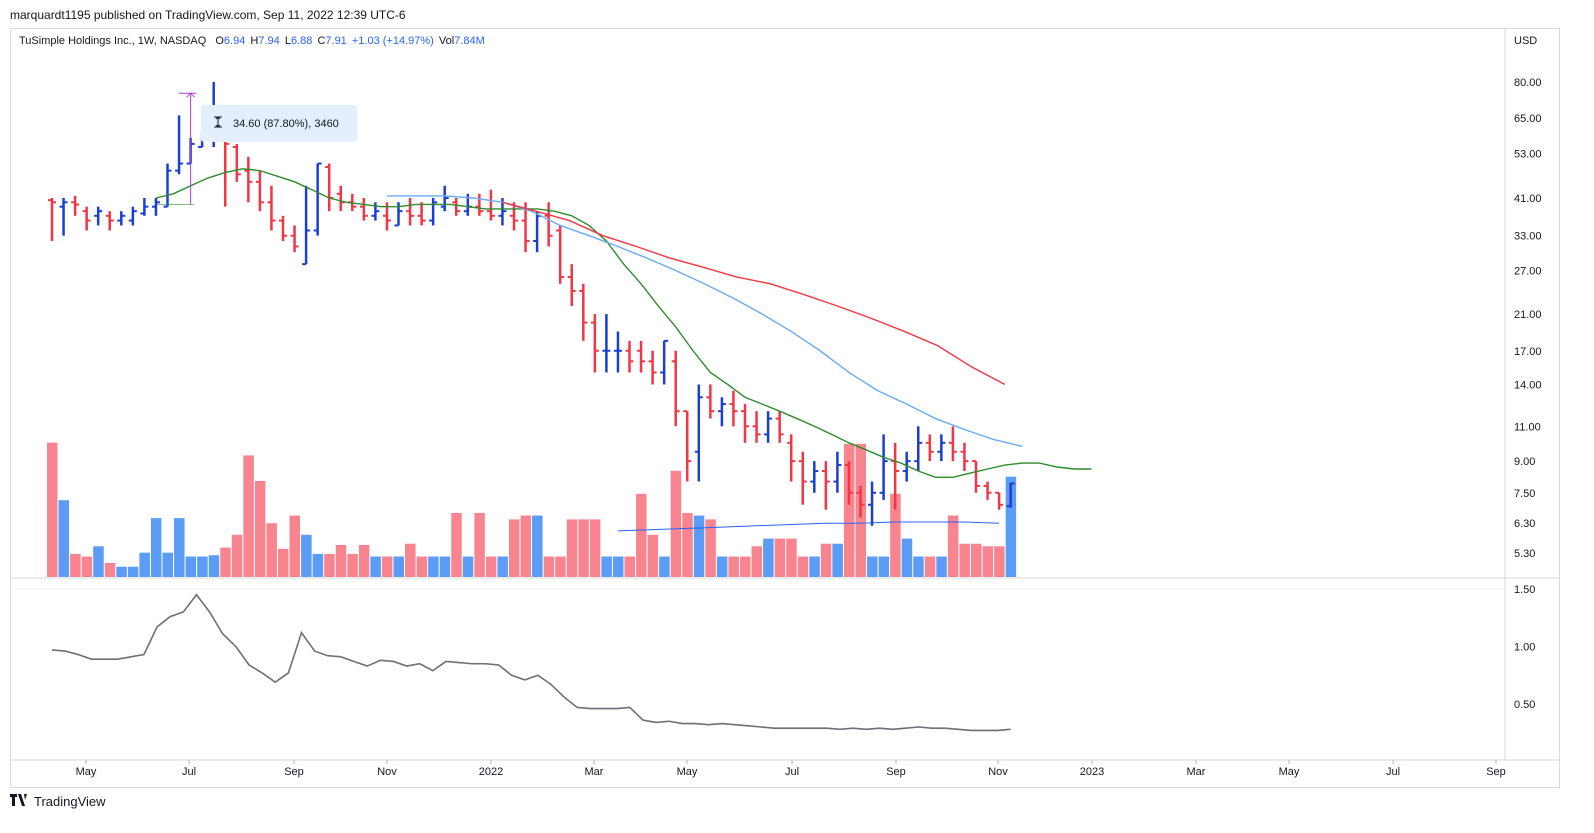 This screenshot has height=833, width=1594. What do you see at coordinates (1528, 83) in the screenshot?
I see `price-tick-label: 80.00` at bounding box center [1528, 83].